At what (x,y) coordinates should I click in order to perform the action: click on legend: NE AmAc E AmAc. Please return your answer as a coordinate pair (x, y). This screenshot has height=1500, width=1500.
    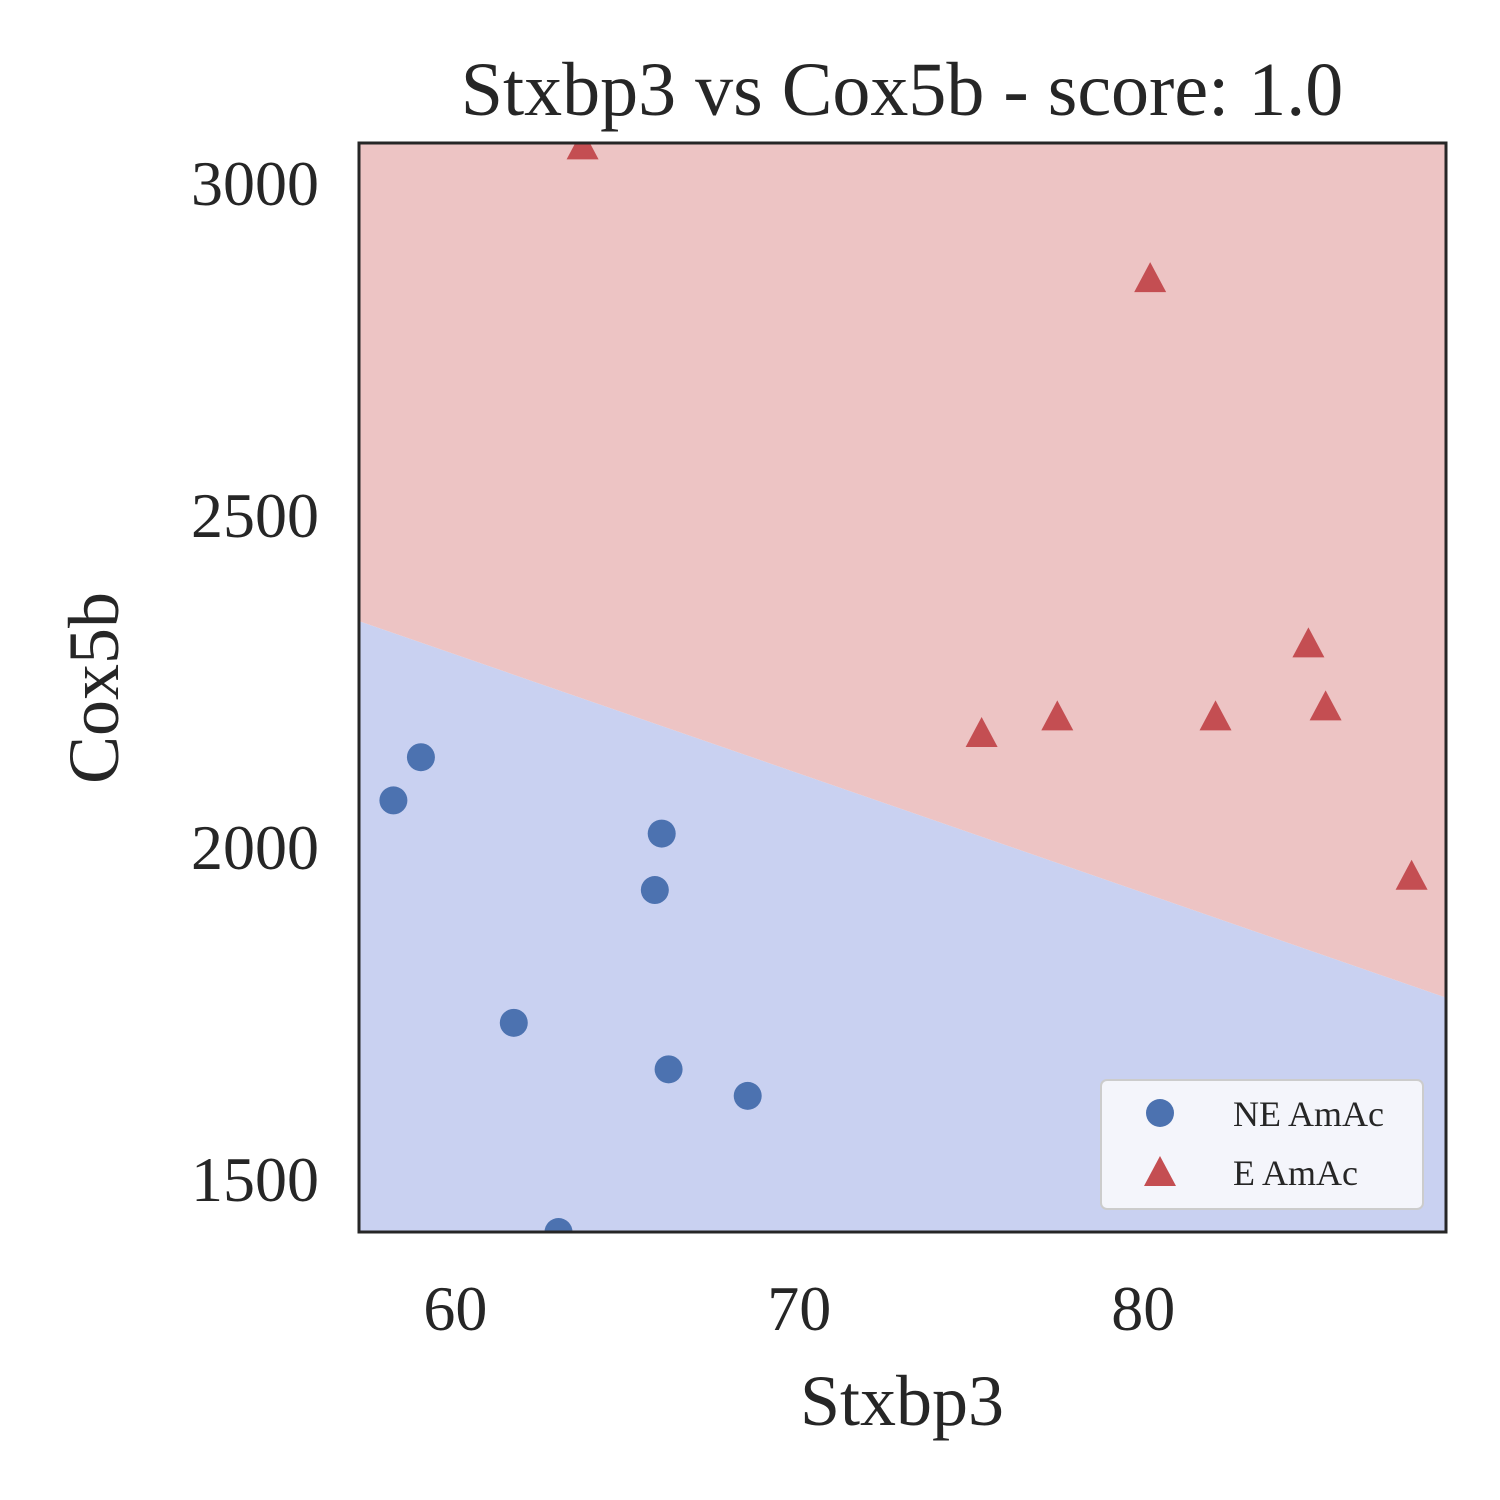
    Looking at the image, I should click on (1262, 1144).